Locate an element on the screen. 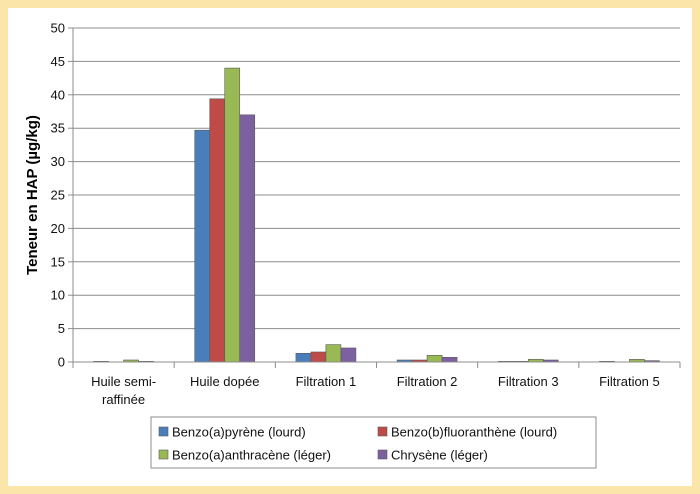  y-tick-label: 5 is located at coordinates (61, 328).